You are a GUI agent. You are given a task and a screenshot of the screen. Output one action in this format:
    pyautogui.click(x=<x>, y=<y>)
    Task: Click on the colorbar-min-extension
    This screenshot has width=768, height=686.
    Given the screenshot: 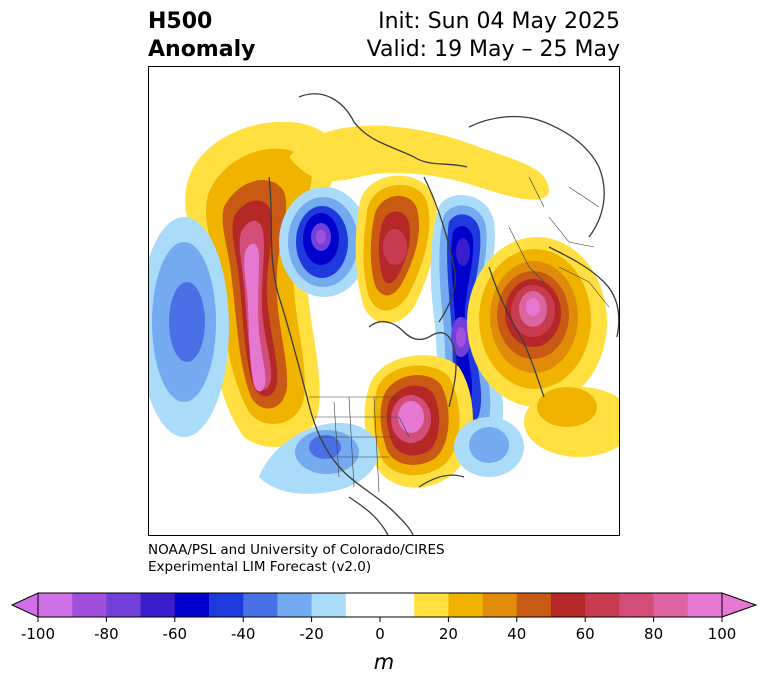 What is the action you would take?
    pyautogui.click(x=24, y=605)
    